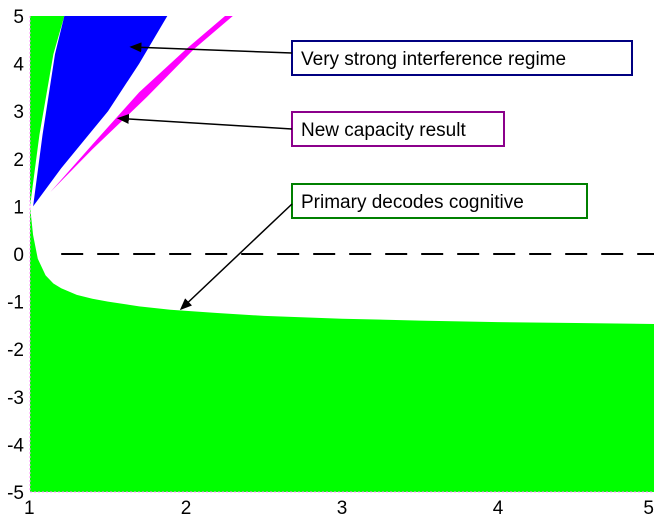 The image size is (654, 521). Describe the element at coordinates (412, 202) in the screenshot. I see `annotation-primary-decodes-text: Primary decodes cognitive` at that location.